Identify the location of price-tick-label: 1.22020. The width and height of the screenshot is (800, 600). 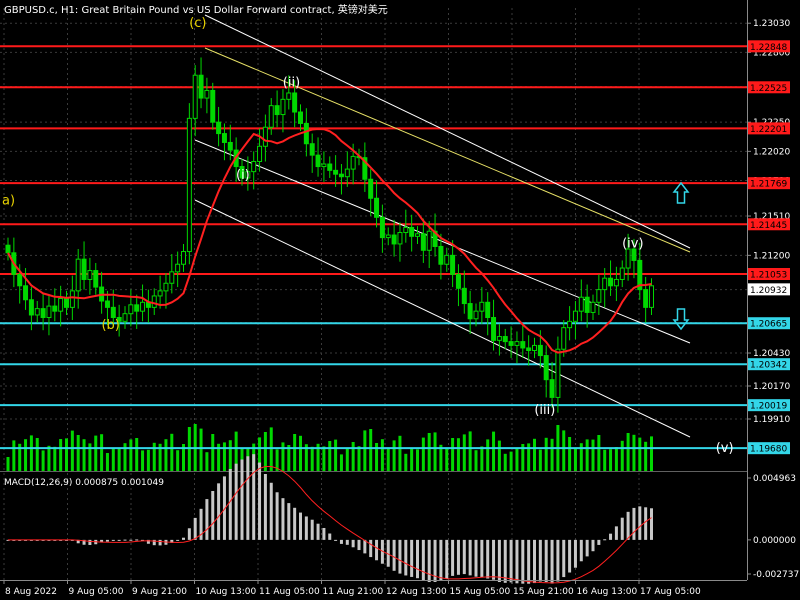
(771, 152).